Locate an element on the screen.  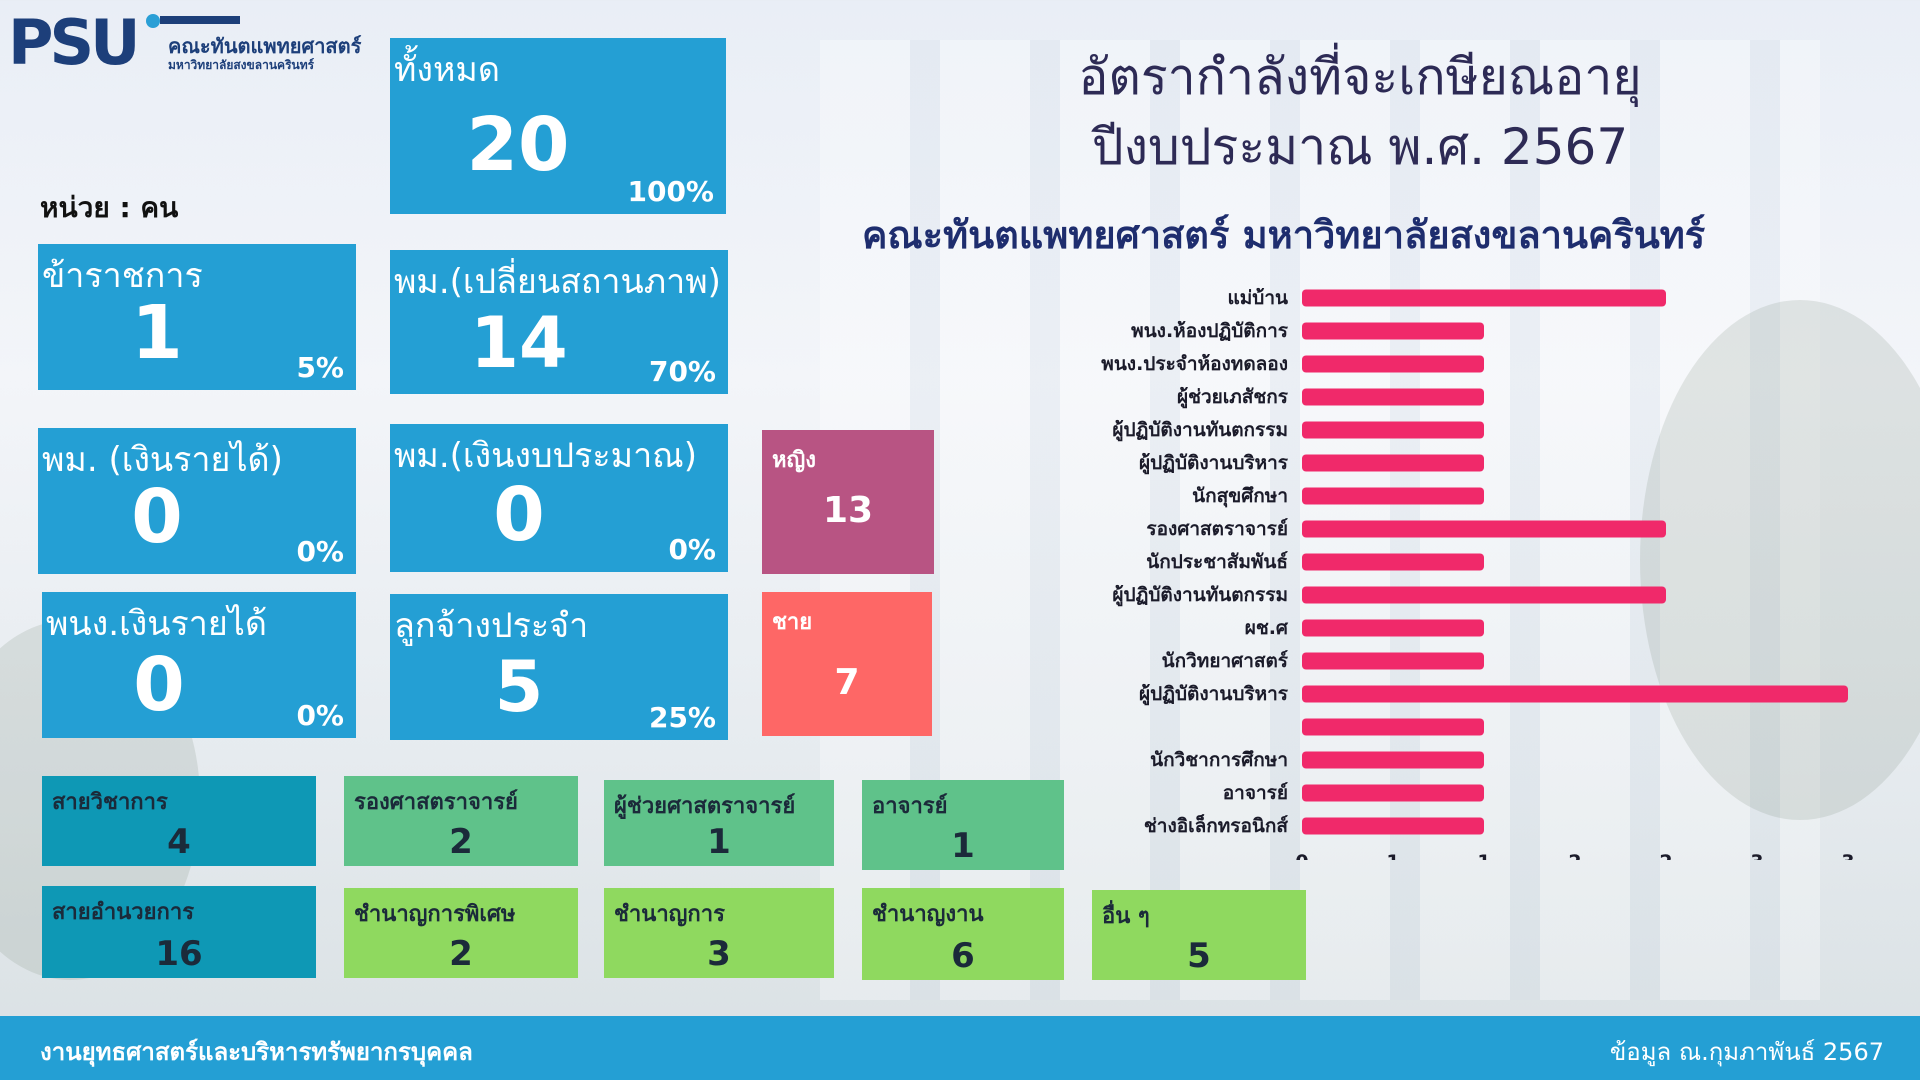
card-label: ข้าราชการ is located at coordinates (122, 276).